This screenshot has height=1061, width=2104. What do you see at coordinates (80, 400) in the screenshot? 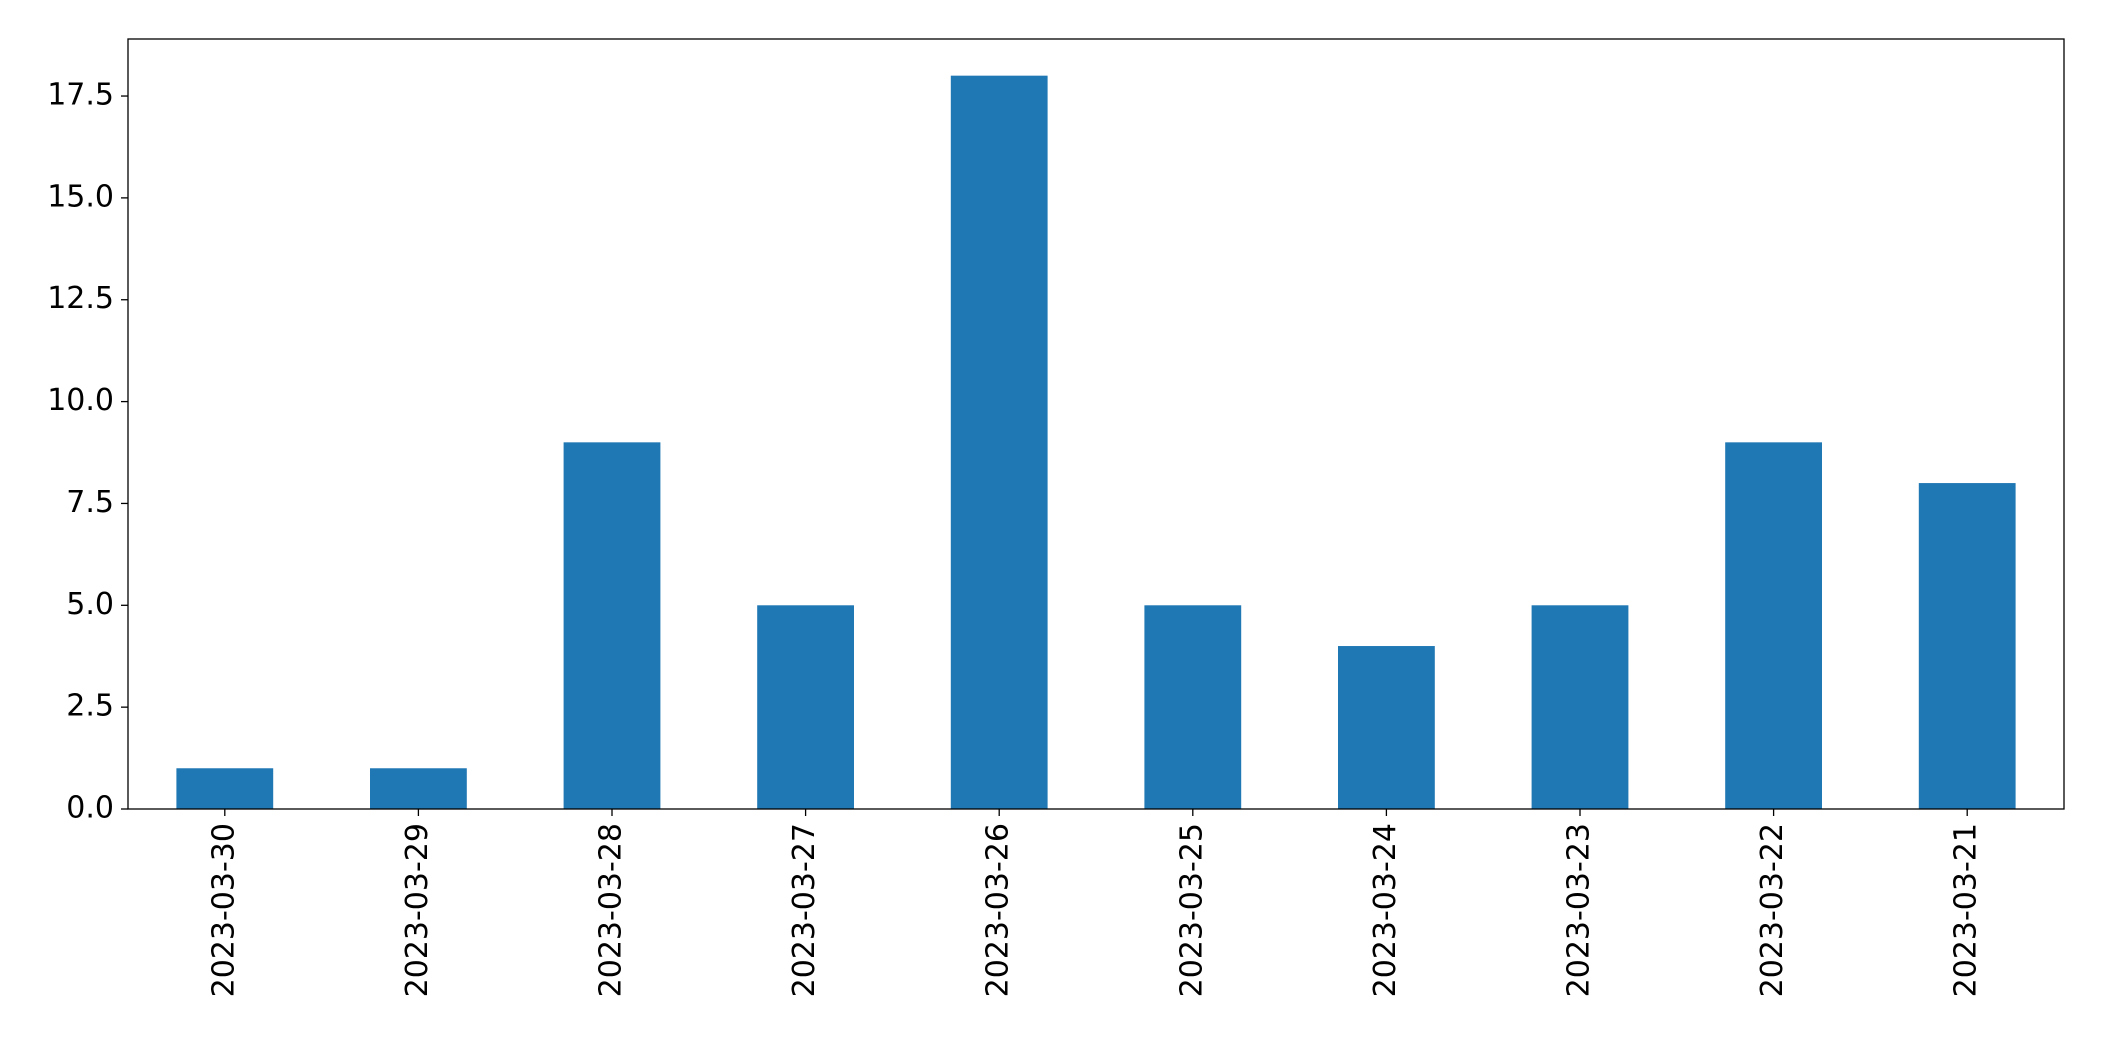
I see `y-tick-label: 10.0` at bounding box center [80, 400].